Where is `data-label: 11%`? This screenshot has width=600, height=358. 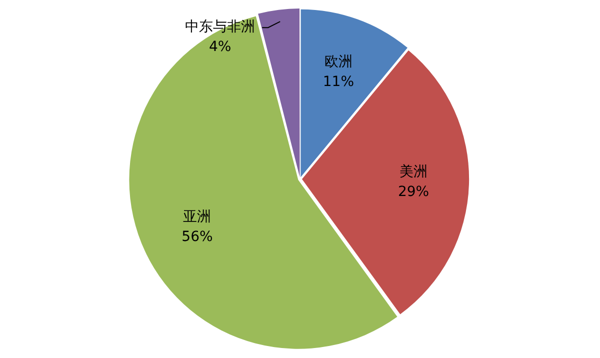
data-label: 11% is located at coordinates (338, 82).